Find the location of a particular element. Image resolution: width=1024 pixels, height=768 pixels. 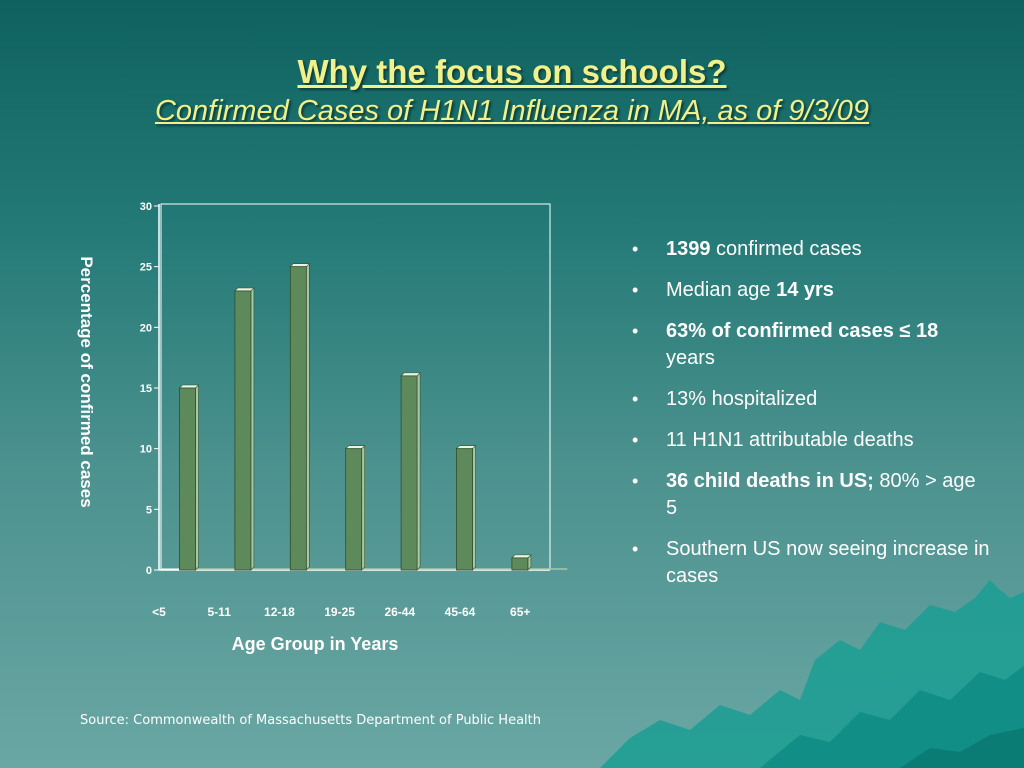

bullet-text: years is located at coordinates (690, 358).